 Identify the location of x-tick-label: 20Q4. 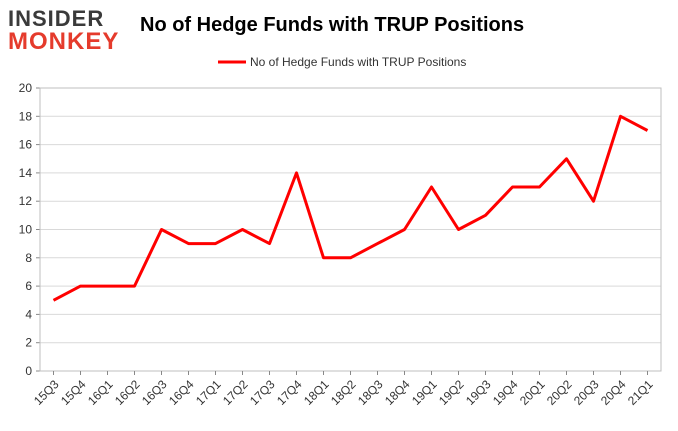
(613, 392).